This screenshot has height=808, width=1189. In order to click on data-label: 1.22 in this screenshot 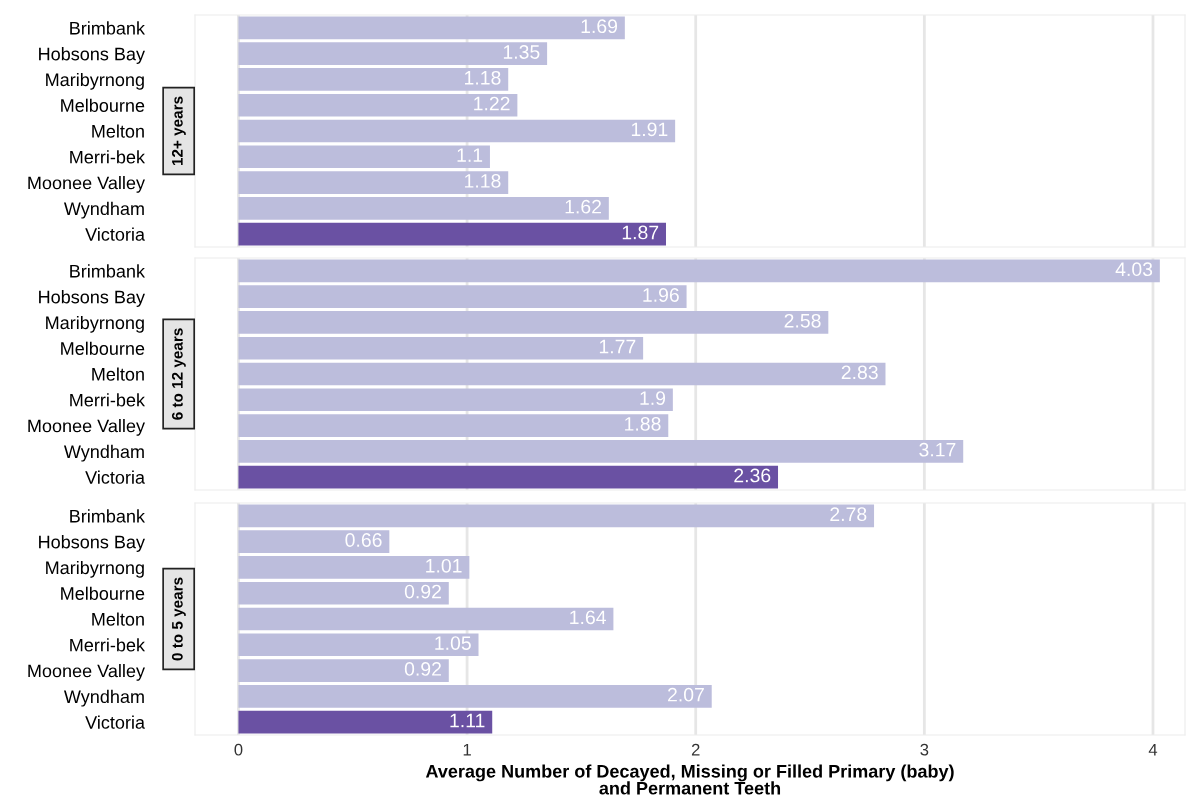, I will do `click(492, 103)`.